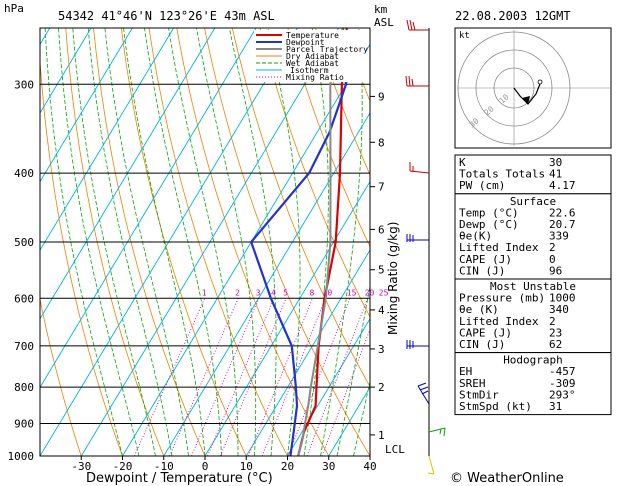 The width and height of the screenshot is (629, 486). Describe the element at coordinates (381, 142) in the screenshot. I see `altitude-tick-label: 8` at that location.